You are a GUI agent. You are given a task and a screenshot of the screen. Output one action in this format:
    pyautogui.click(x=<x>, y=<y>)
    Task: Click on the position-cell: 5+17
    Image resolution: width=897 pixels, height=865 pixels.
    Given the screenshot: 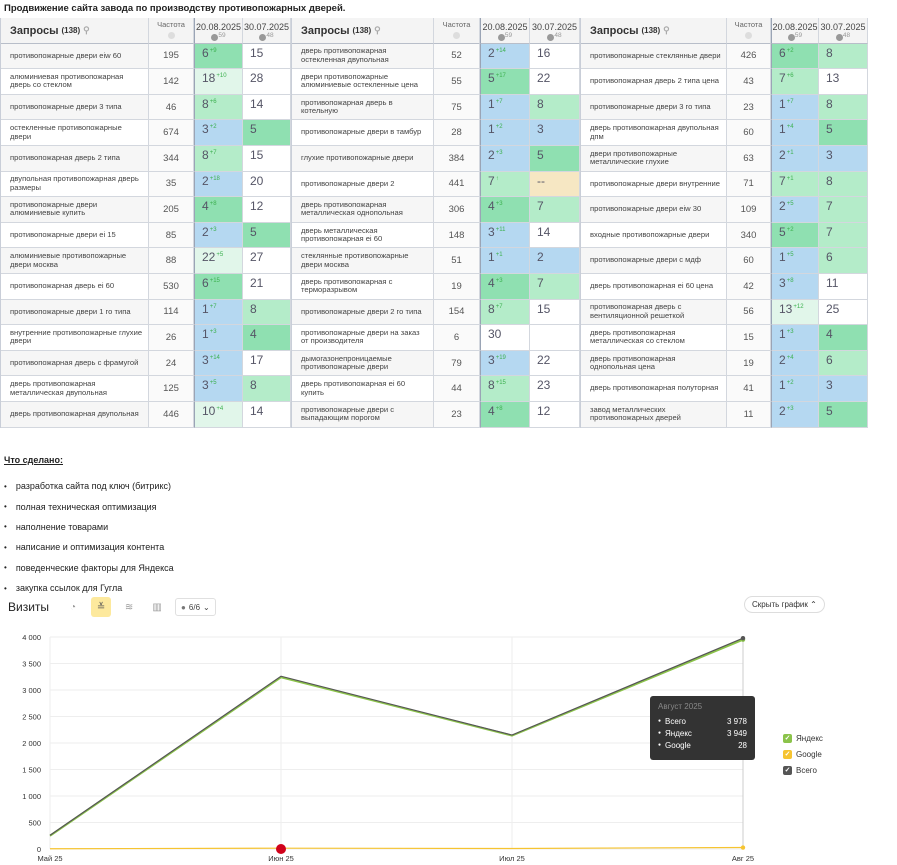 What is the action you would take?
    pyautogui.click(x=505, y=82)
    